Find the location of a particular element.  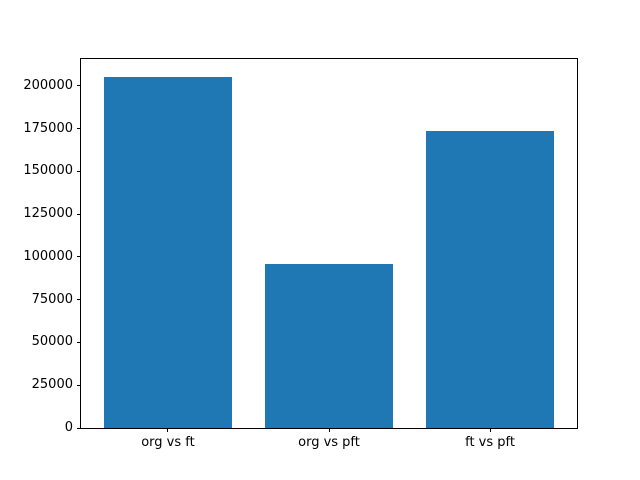

x-tick-label: org vs ft is located at coordinates (168, 442).